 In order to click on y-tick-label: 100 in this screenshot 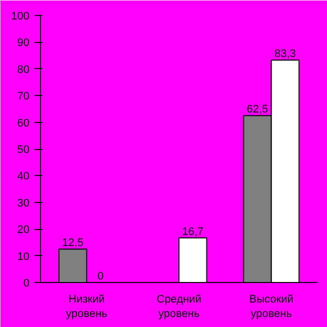, I will do `click(20, 16)`.